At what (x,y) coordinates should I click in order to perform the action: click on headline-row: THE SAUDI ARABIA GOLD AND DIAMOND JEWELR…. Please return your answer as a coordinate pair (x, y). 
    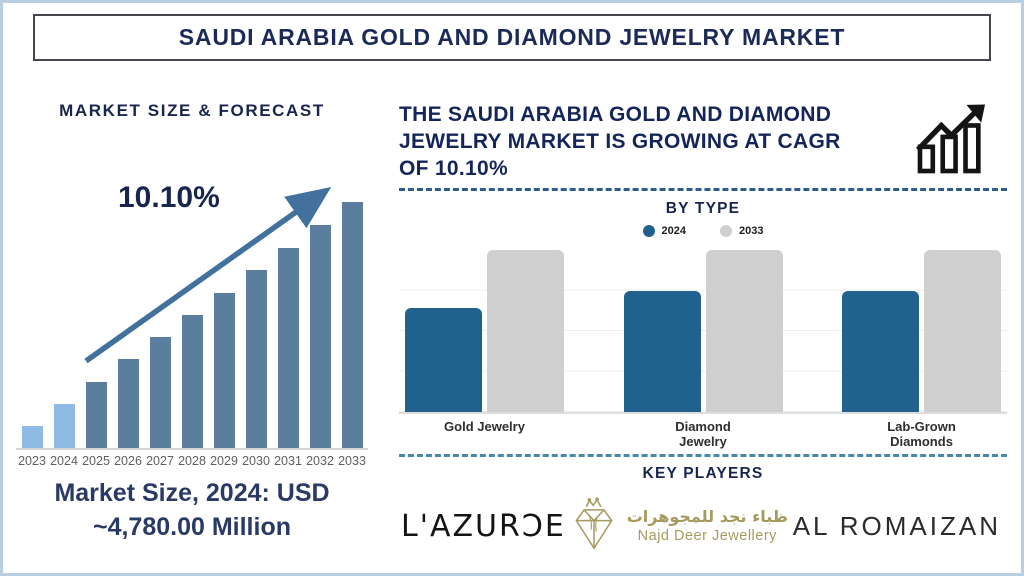
    Looking at the image, I should click on (703, 141).